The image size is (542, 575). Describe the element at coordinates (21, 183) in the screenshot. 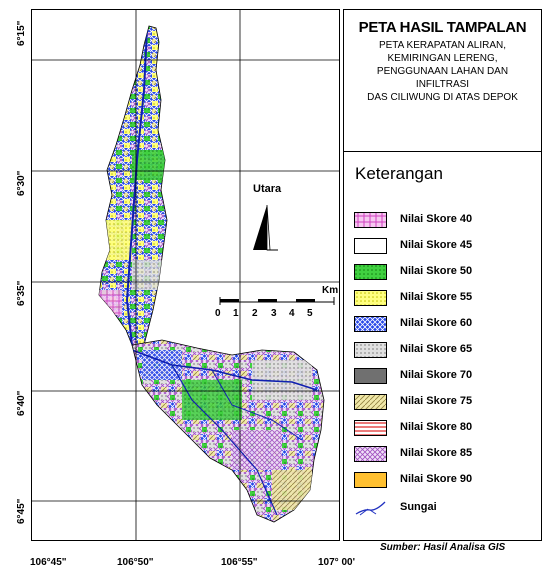

I see `latitude-label: 6°30"` at that location.